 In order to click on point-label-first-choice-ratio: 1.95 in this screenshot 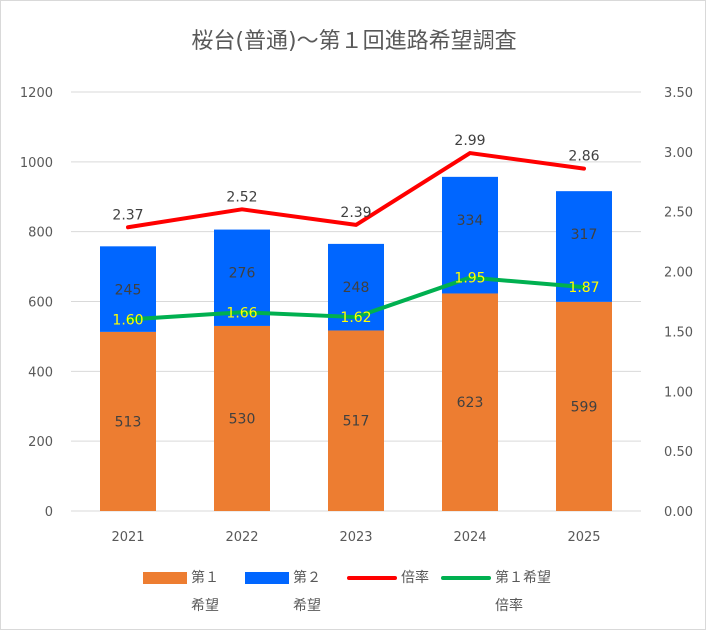, I will do `click(469, 279)`.